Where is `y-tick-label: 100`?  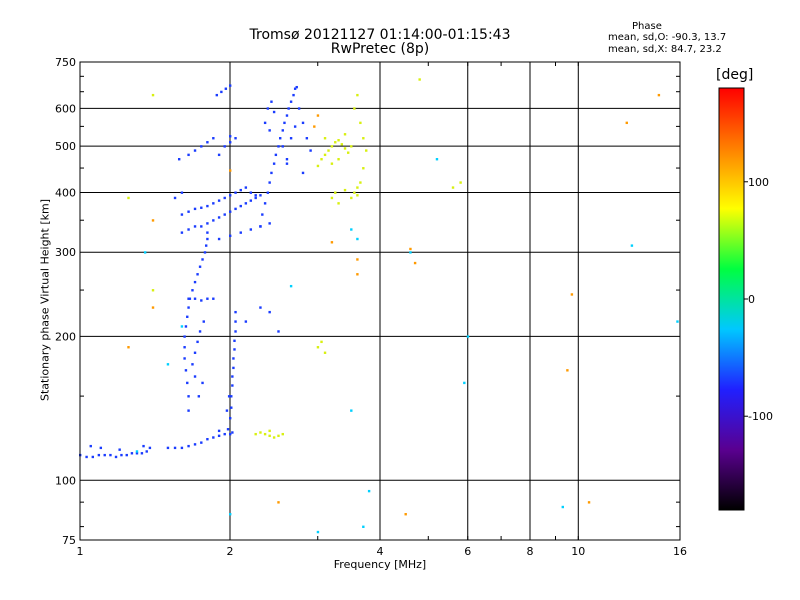
y-tick-label: 100 is located at coordinates (65, 480).